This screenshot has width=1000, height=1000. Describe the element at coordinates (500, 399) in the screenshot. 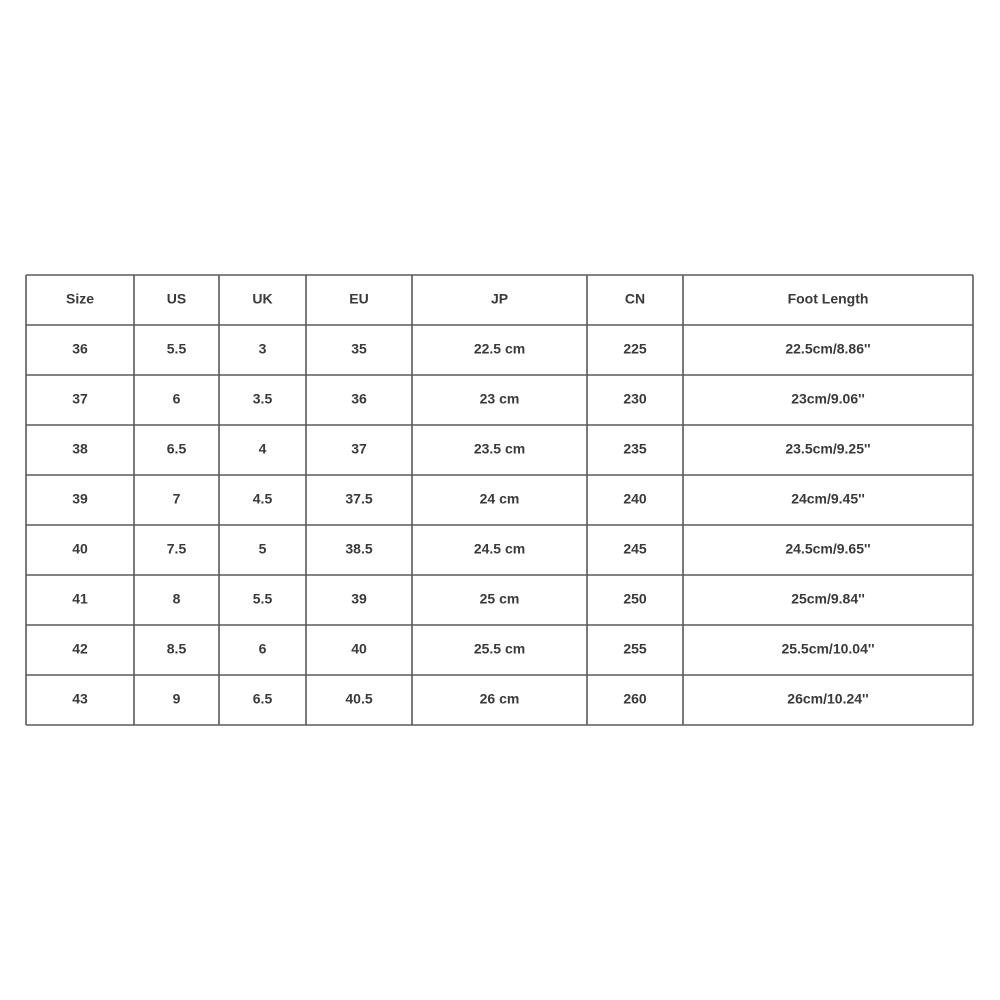

I see `table-cell: 23 cm` at that location.